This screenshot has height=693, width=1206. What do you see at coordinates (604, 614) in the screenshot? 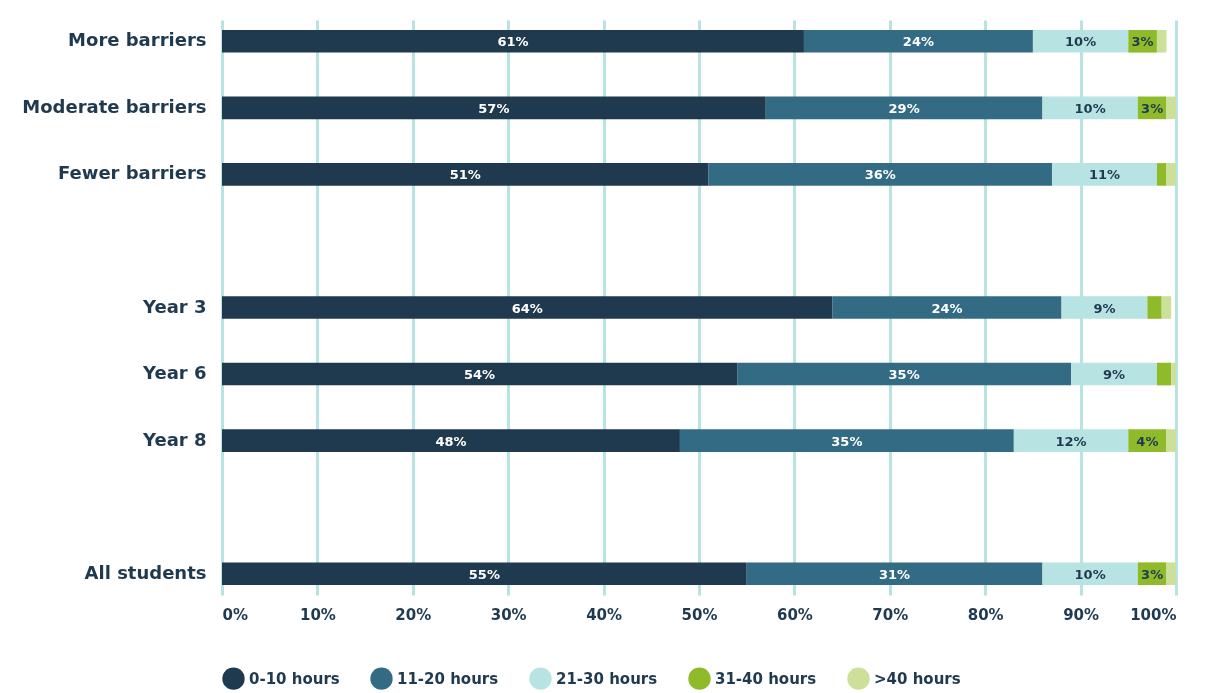
I see `x-tick-label: 40%` at bounding box center [604, 614].